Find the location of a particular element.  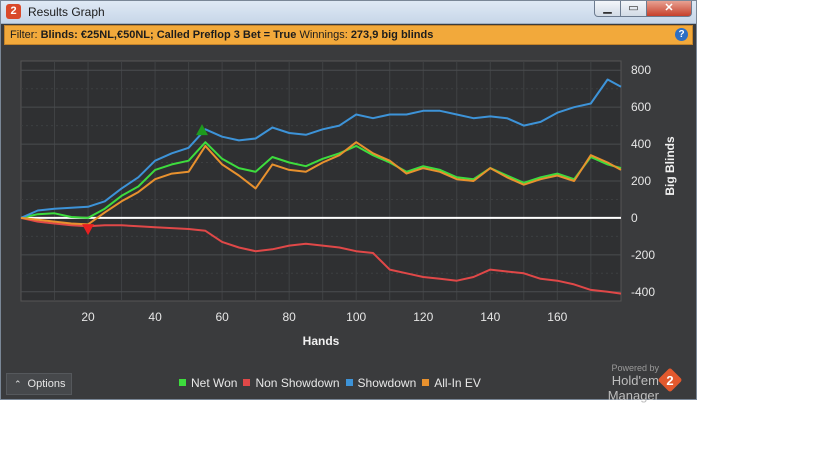

series-line-net-won is located at coordinates (321, 180).